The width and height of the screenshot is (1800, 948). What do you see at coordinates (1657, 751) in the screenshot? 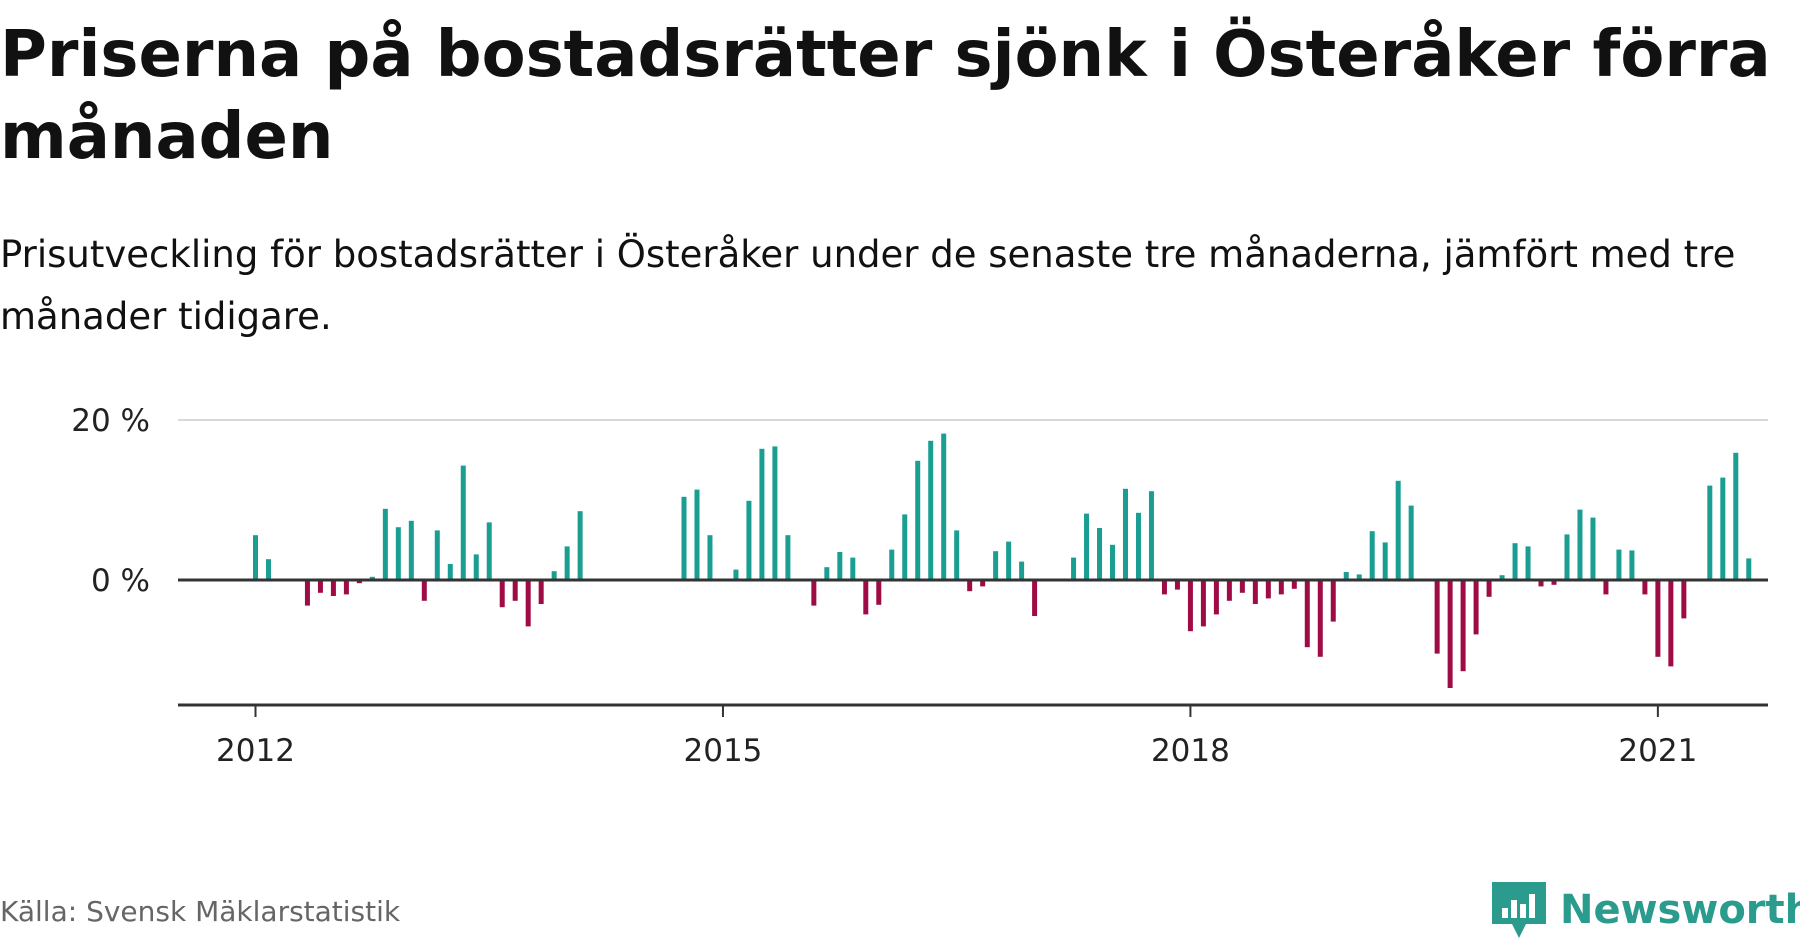
I see `x-tick-label: 2021` at bounding box center [1657, 751].